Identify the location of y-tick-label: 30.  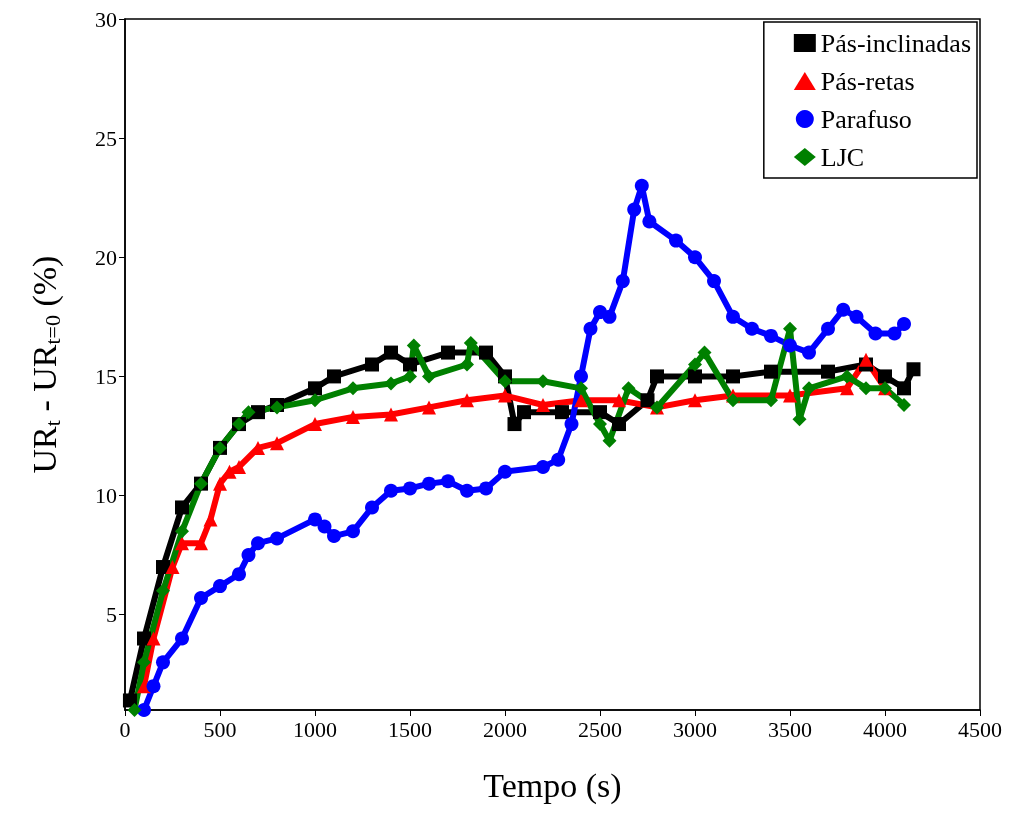
(106, 19).